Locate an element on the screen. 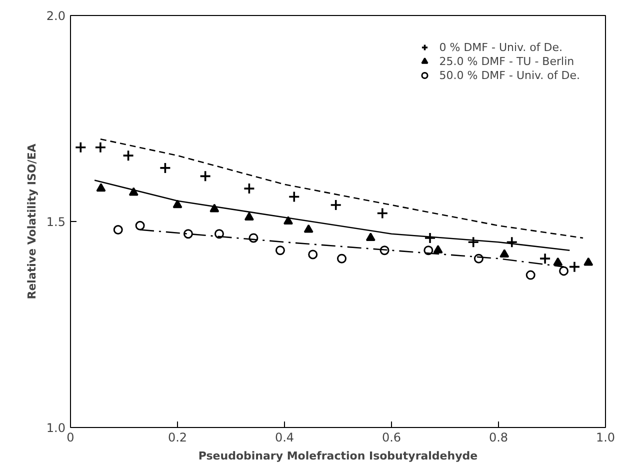 This screenshot has width=638, height=471. y-tick-label: 2.0 is located at coordinates (56, 16).